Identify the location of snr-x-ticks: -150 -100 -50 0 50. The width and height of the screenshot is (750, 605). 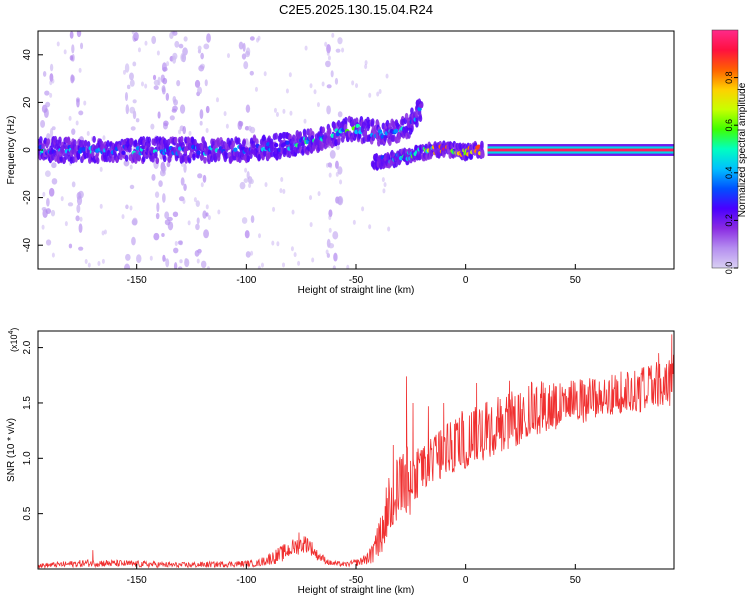
(354, 575).